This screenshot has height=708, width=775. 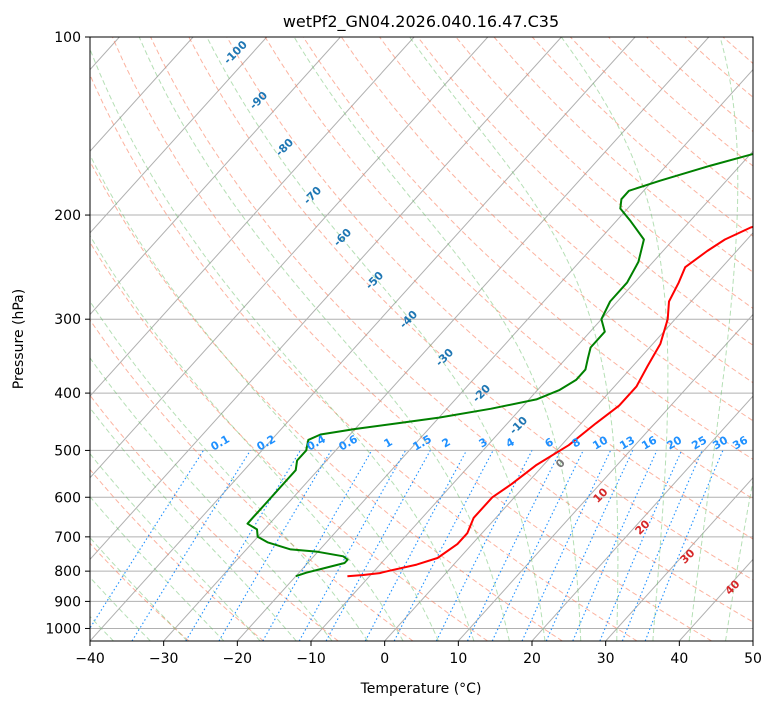 I want to click on y-tick-label: 1000, so click(x=63, y=629).